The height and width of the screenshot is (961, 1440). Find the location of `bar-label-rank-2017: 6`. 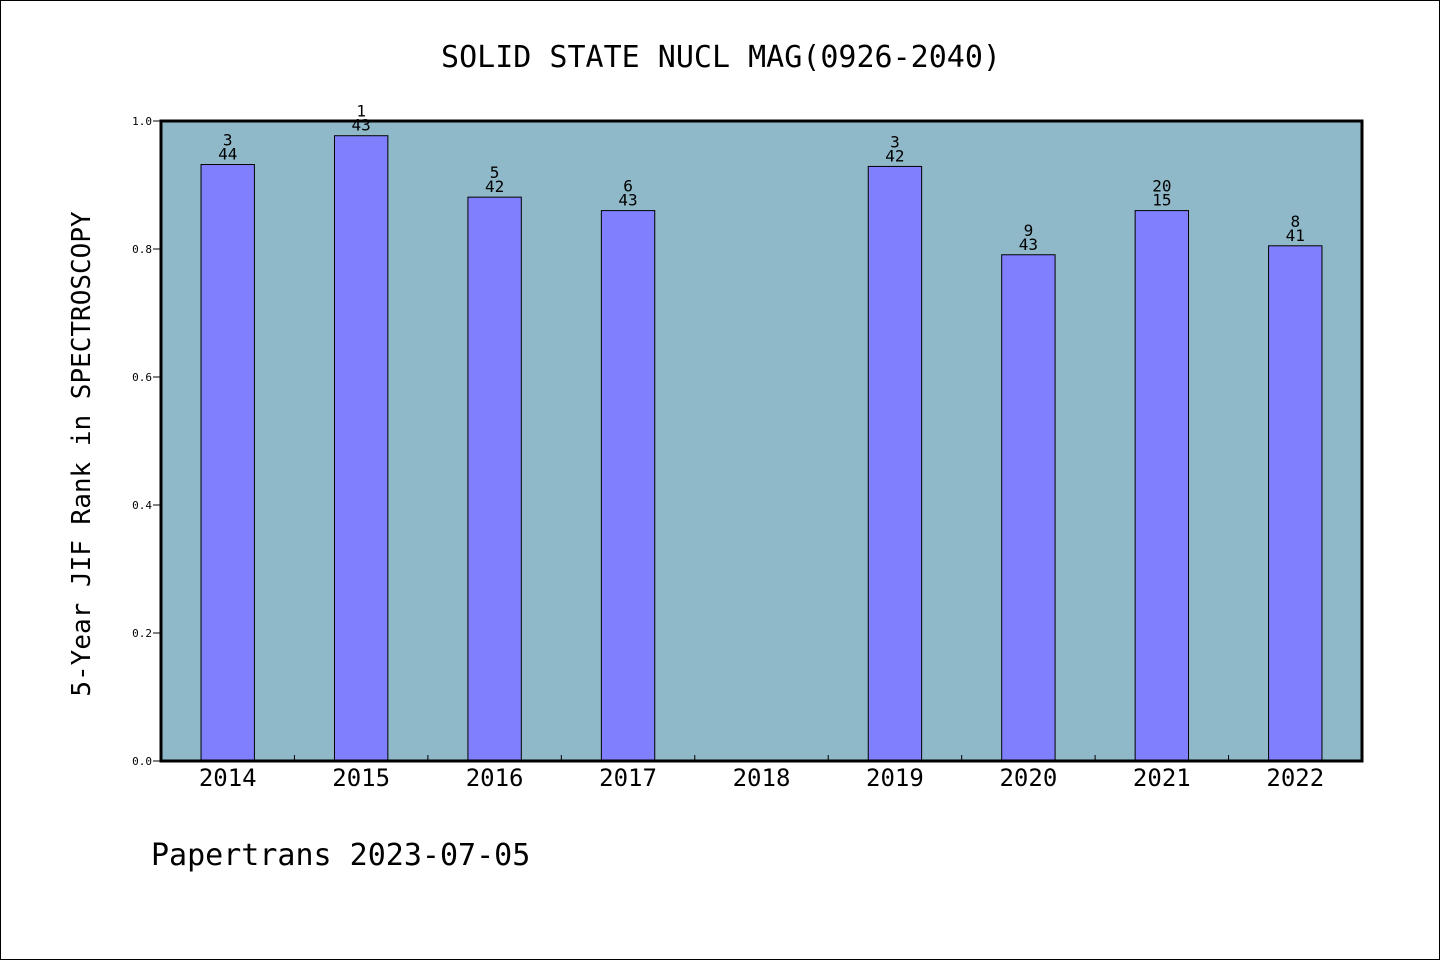

bar-label-rank-2017: 6 is located at coordinates (628, 186).